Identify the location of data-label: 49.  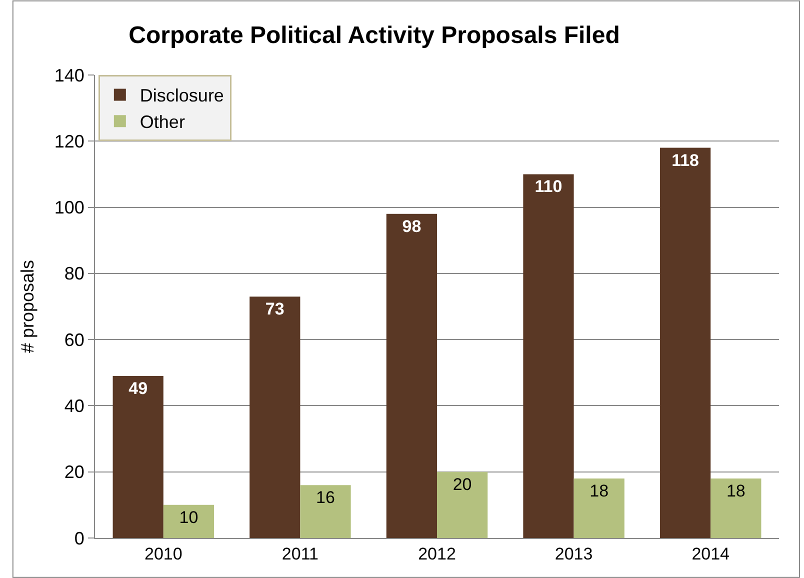
(138, 388).